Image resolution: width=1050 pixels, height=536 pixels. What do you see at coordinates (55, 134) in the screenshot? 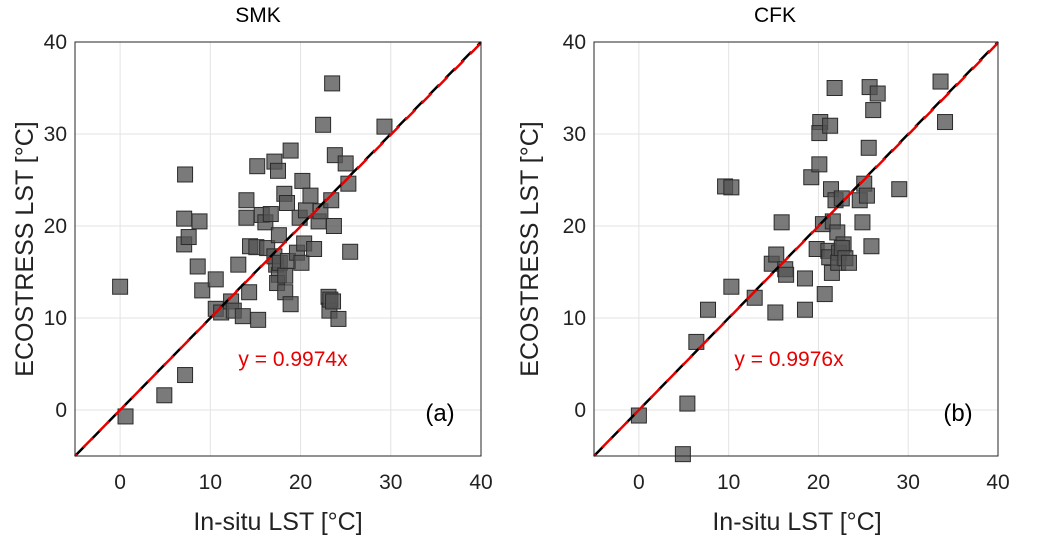
I see `y-tick-label: 30` at bounding box center [55, 134].